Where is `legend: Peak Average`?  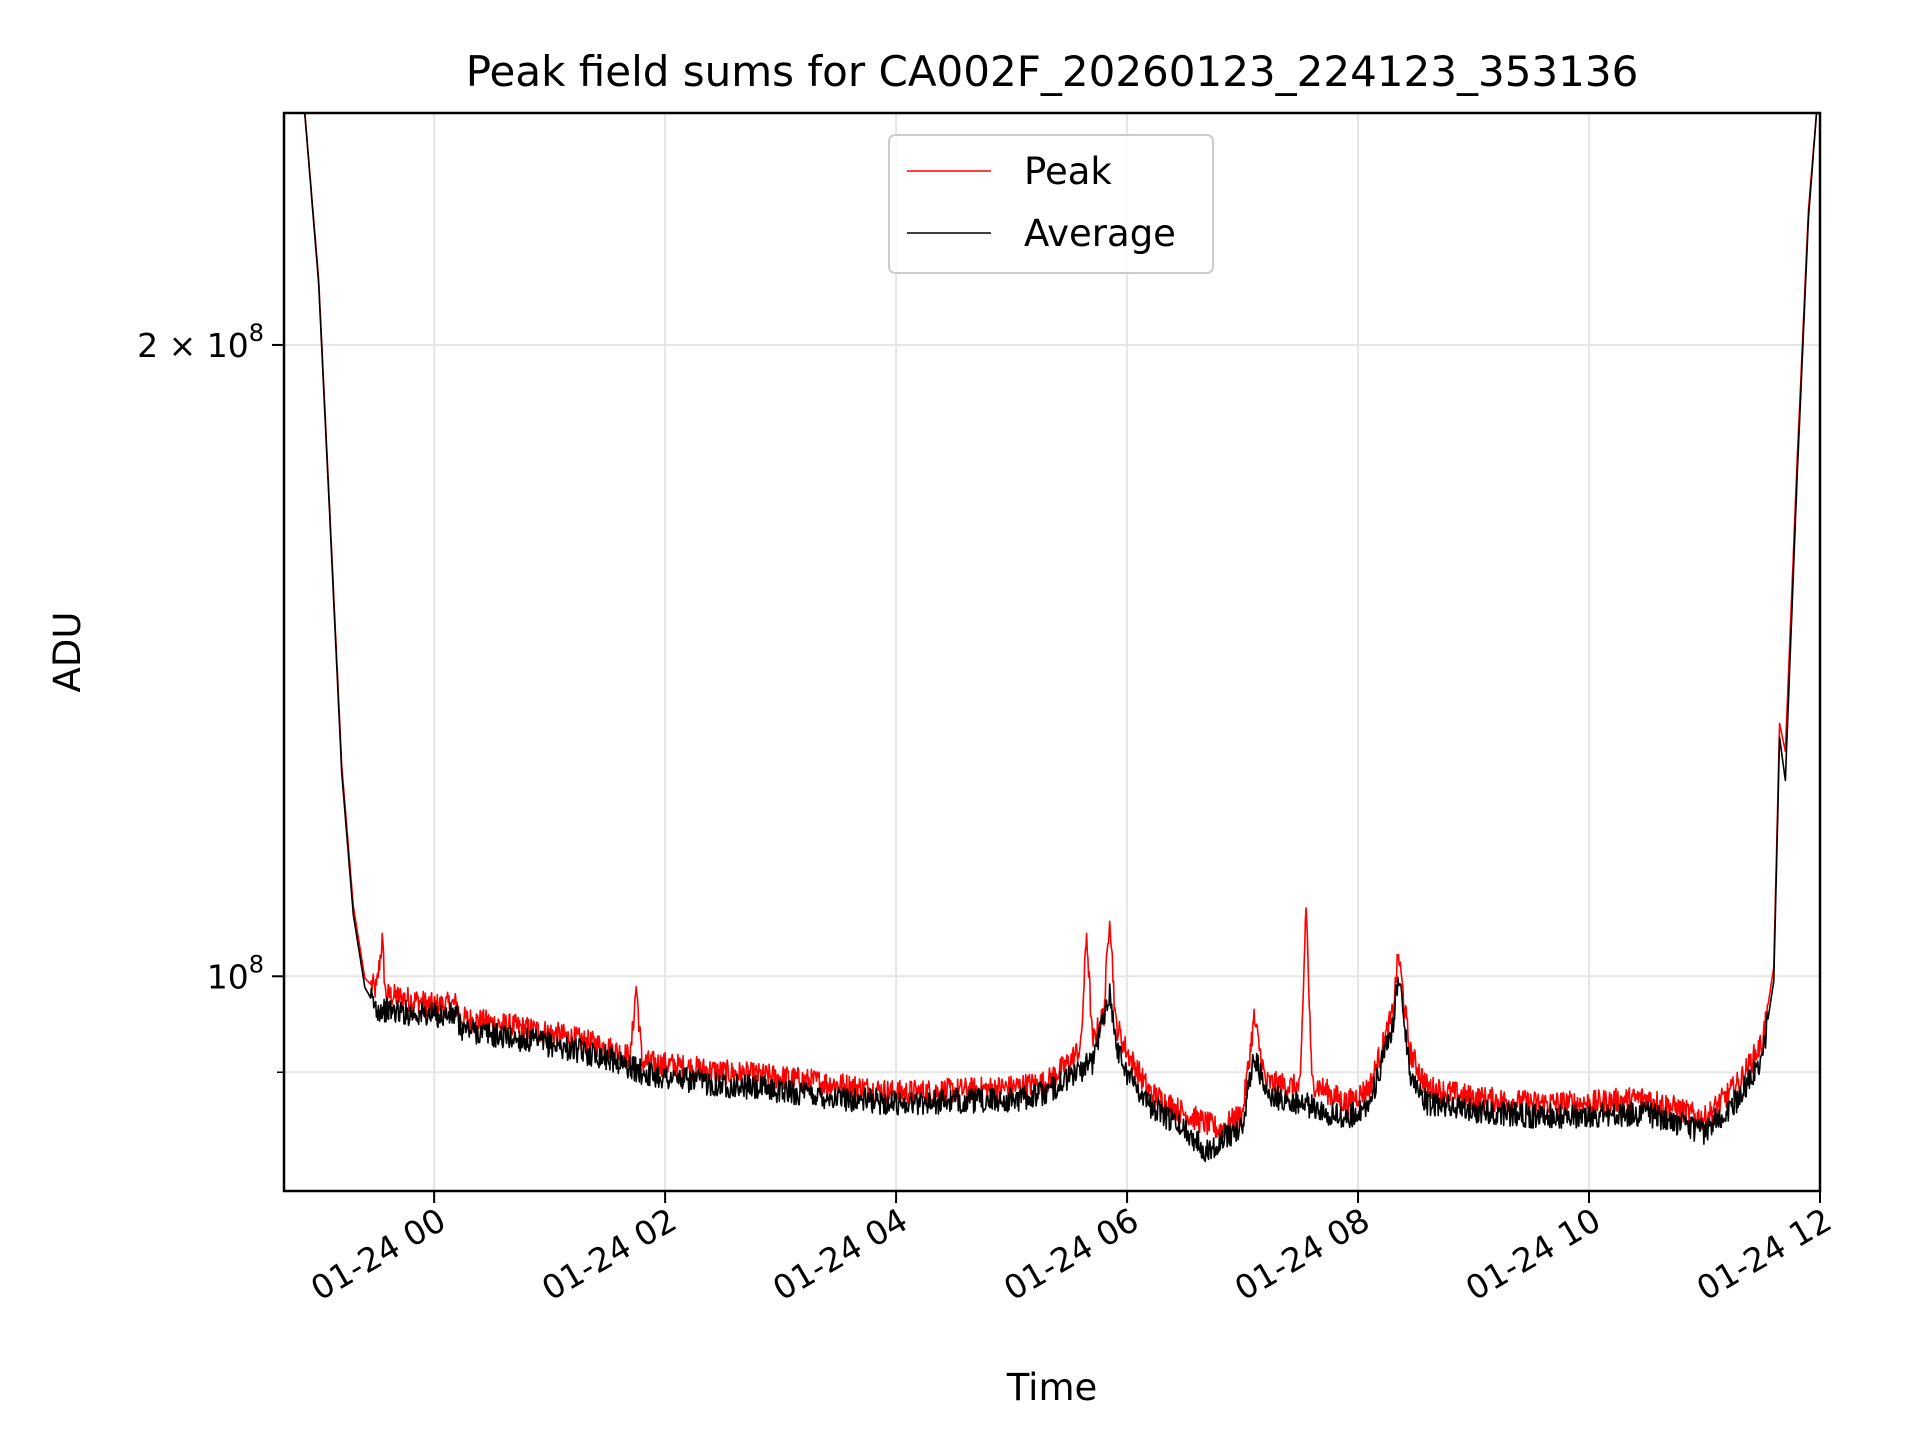 legend: Peak Average is located at coordinates (1051, 204).